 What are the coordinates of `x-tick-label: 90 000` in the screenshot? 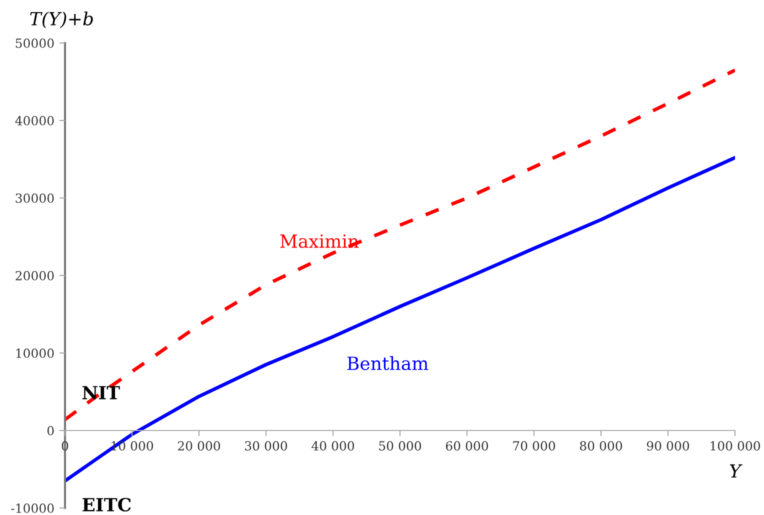 It's located at (668, 446).